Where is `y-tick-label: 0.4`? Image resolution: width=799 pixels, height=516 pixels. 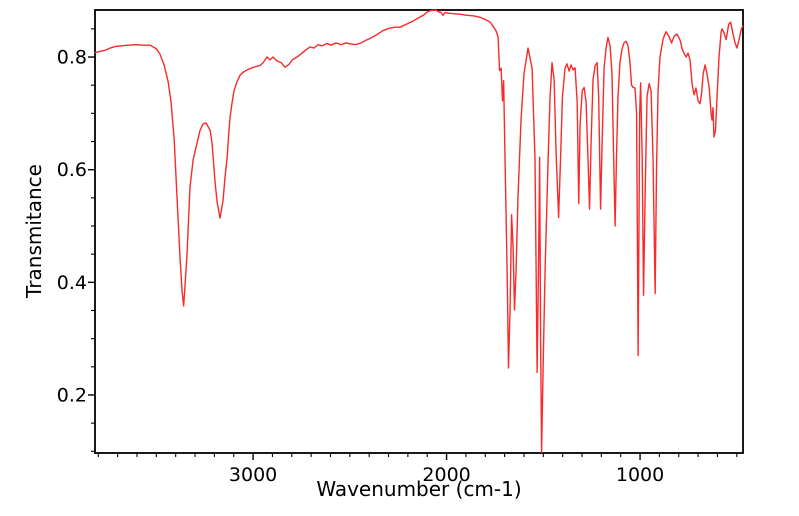
y-tick-label: 0.4 is located at coordinates (72, 283).